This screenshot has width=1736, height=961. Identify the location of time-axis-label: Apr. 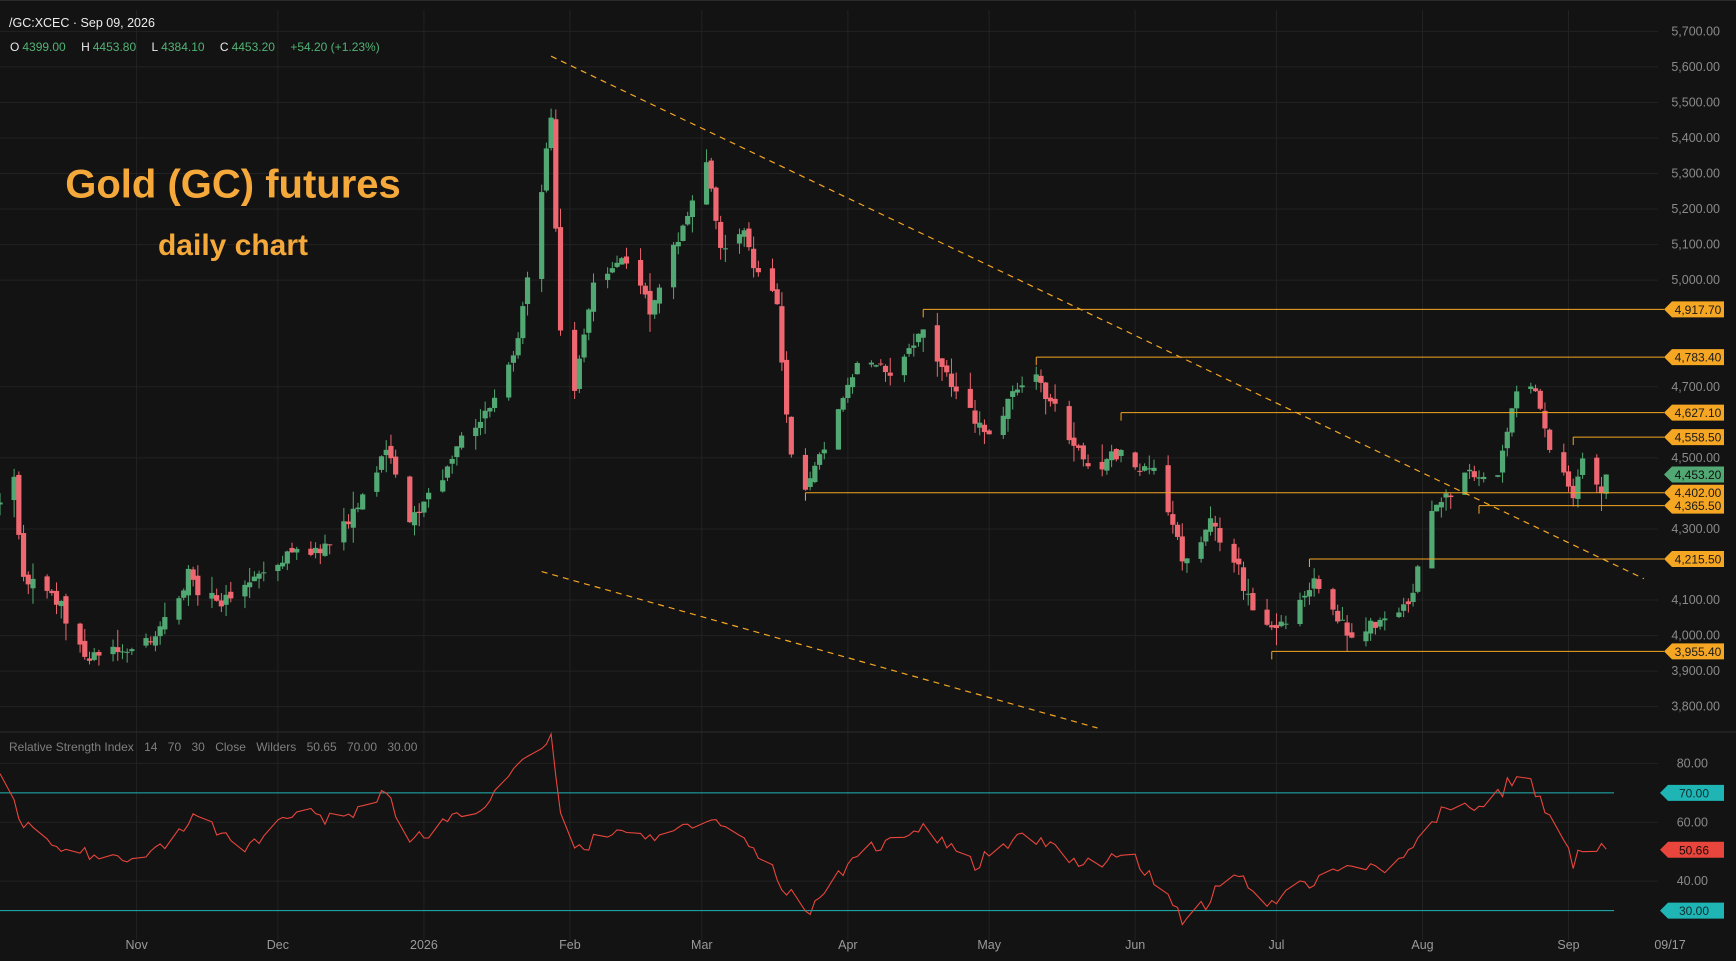
(847, 945).